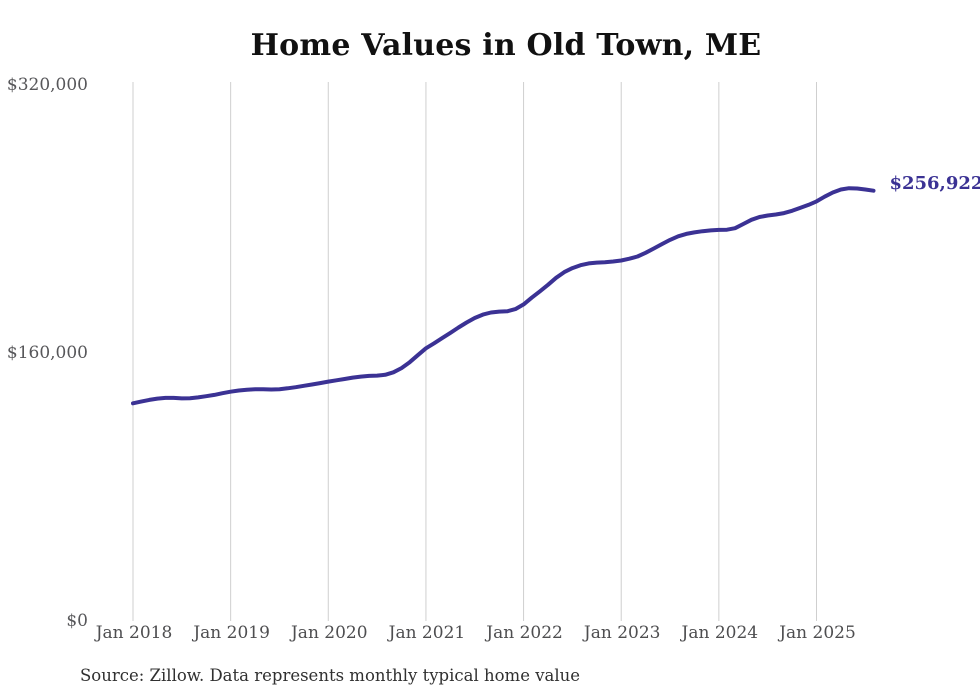  Describe the element at coordinates (622, 633) in the screenshot. I see `x-axis-tick-label: Jan 2023` at that location.